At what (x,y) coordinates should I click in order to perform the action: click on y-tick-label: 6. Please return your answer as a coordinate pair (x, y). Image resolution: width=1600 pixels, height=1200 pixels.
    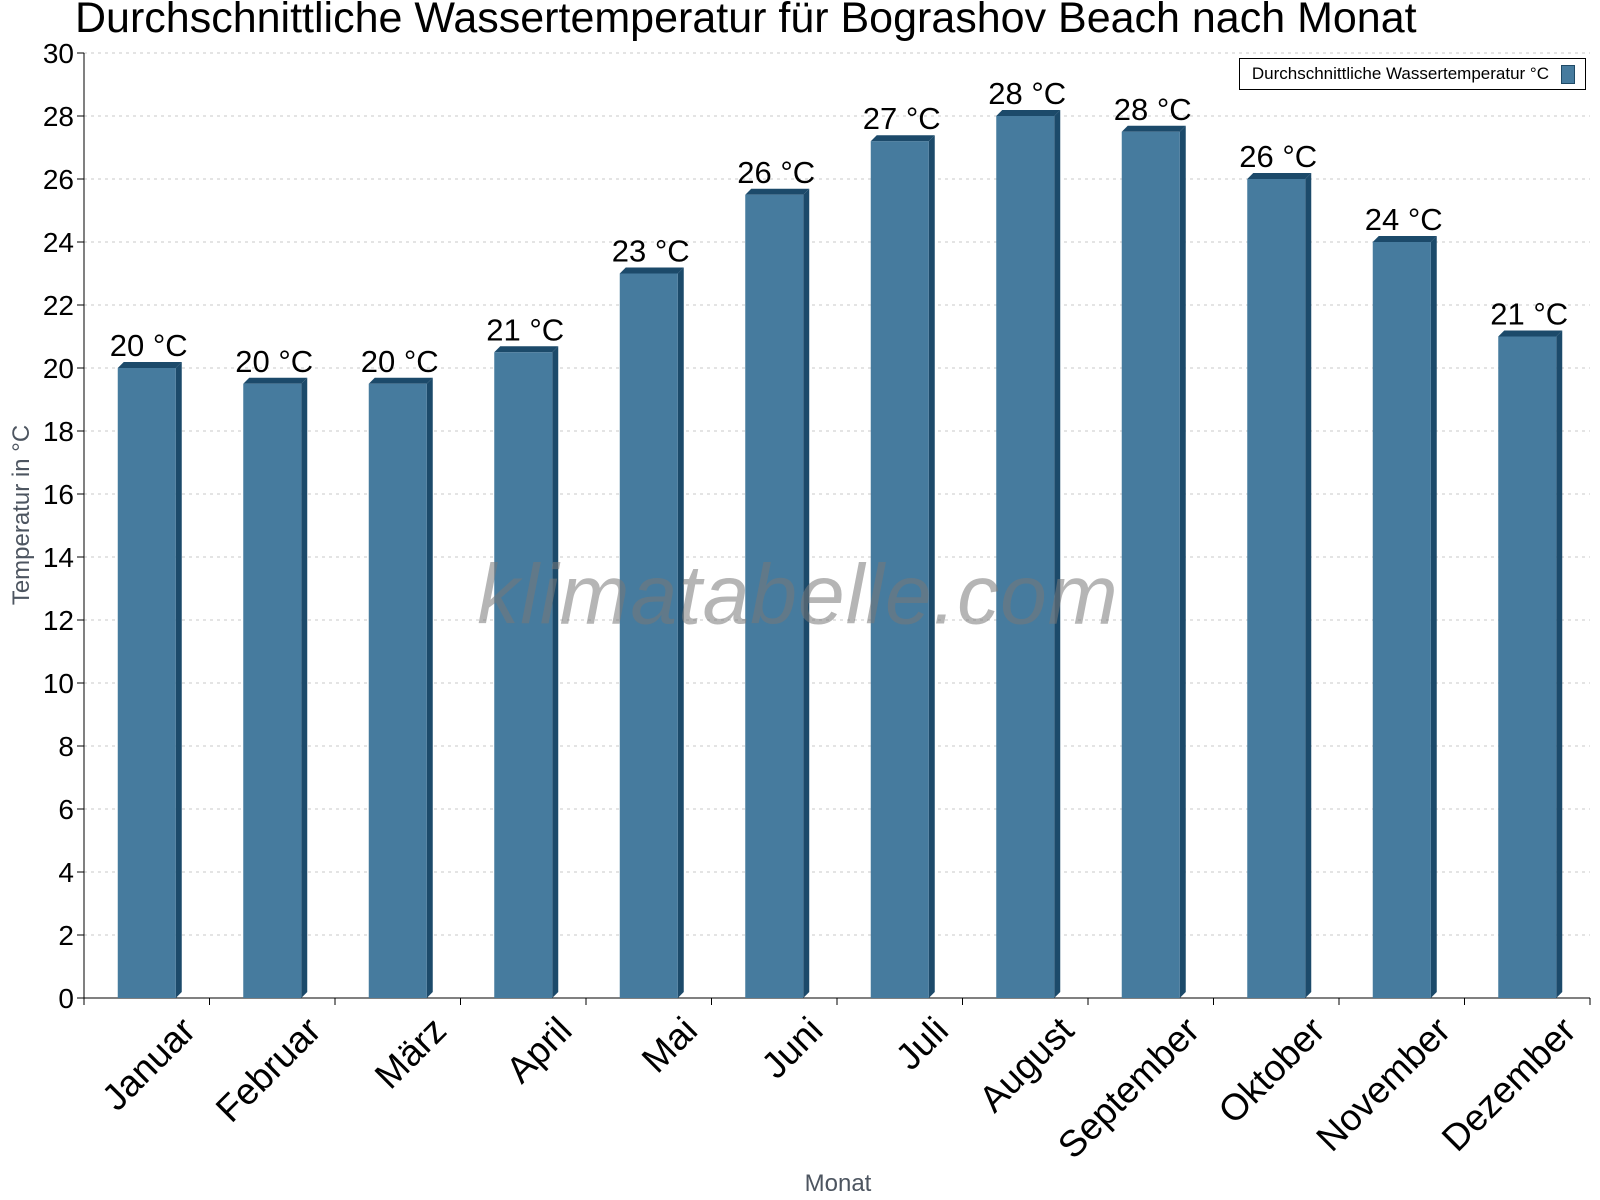
    Looking at the image, I should click on (66, 809).